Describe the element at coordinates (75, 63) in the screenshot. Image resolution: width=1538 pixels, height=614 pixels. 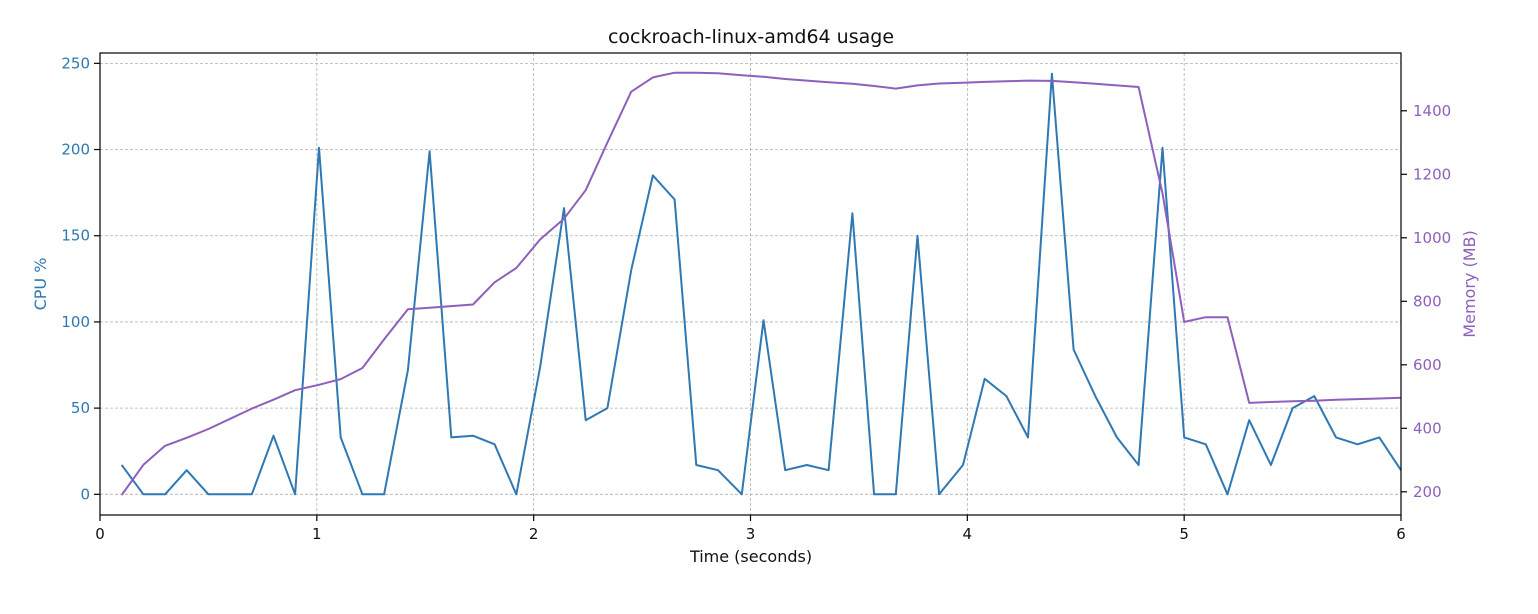
I see `y-tick-label-left: 250` at that location.